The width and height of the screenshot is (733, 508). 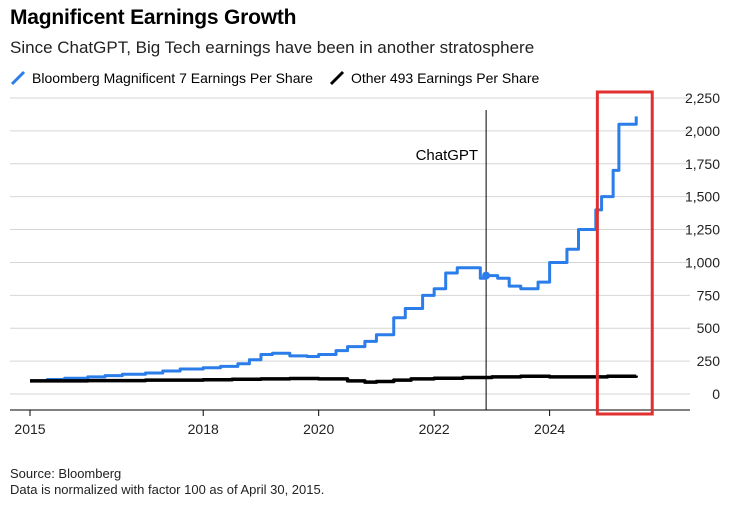 I want to click on highlight-layer, so click(x=624, y=253).